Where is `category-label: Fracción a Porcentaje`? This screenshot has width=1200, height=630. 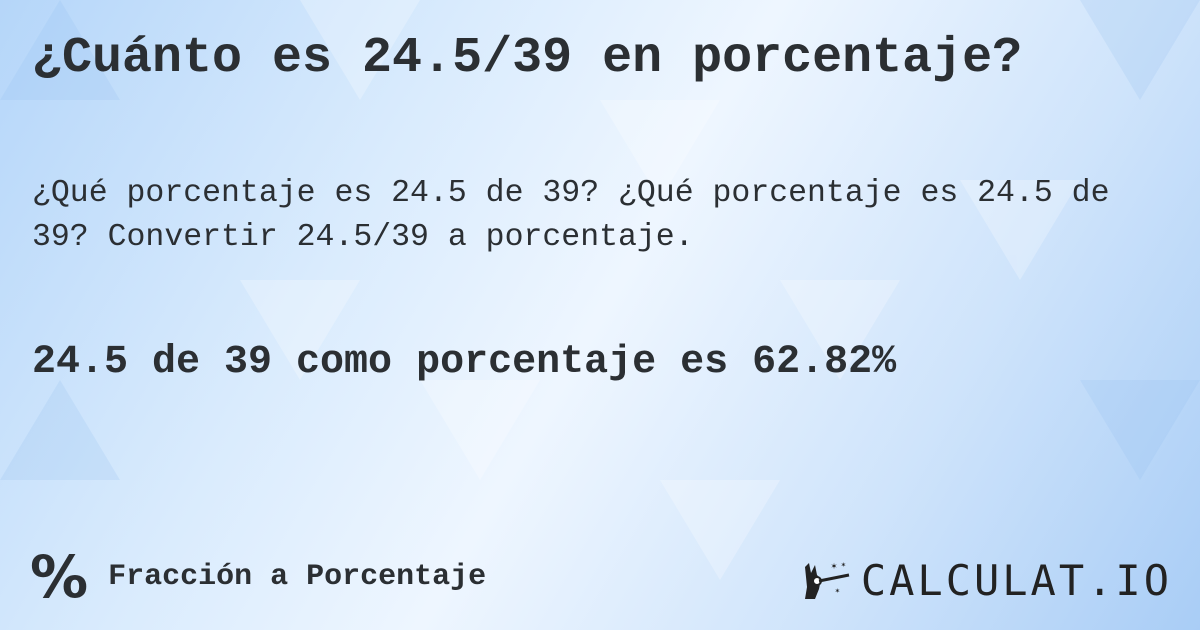
category-label: Fracción a Porcentaje is located at coordinates (297, 577).